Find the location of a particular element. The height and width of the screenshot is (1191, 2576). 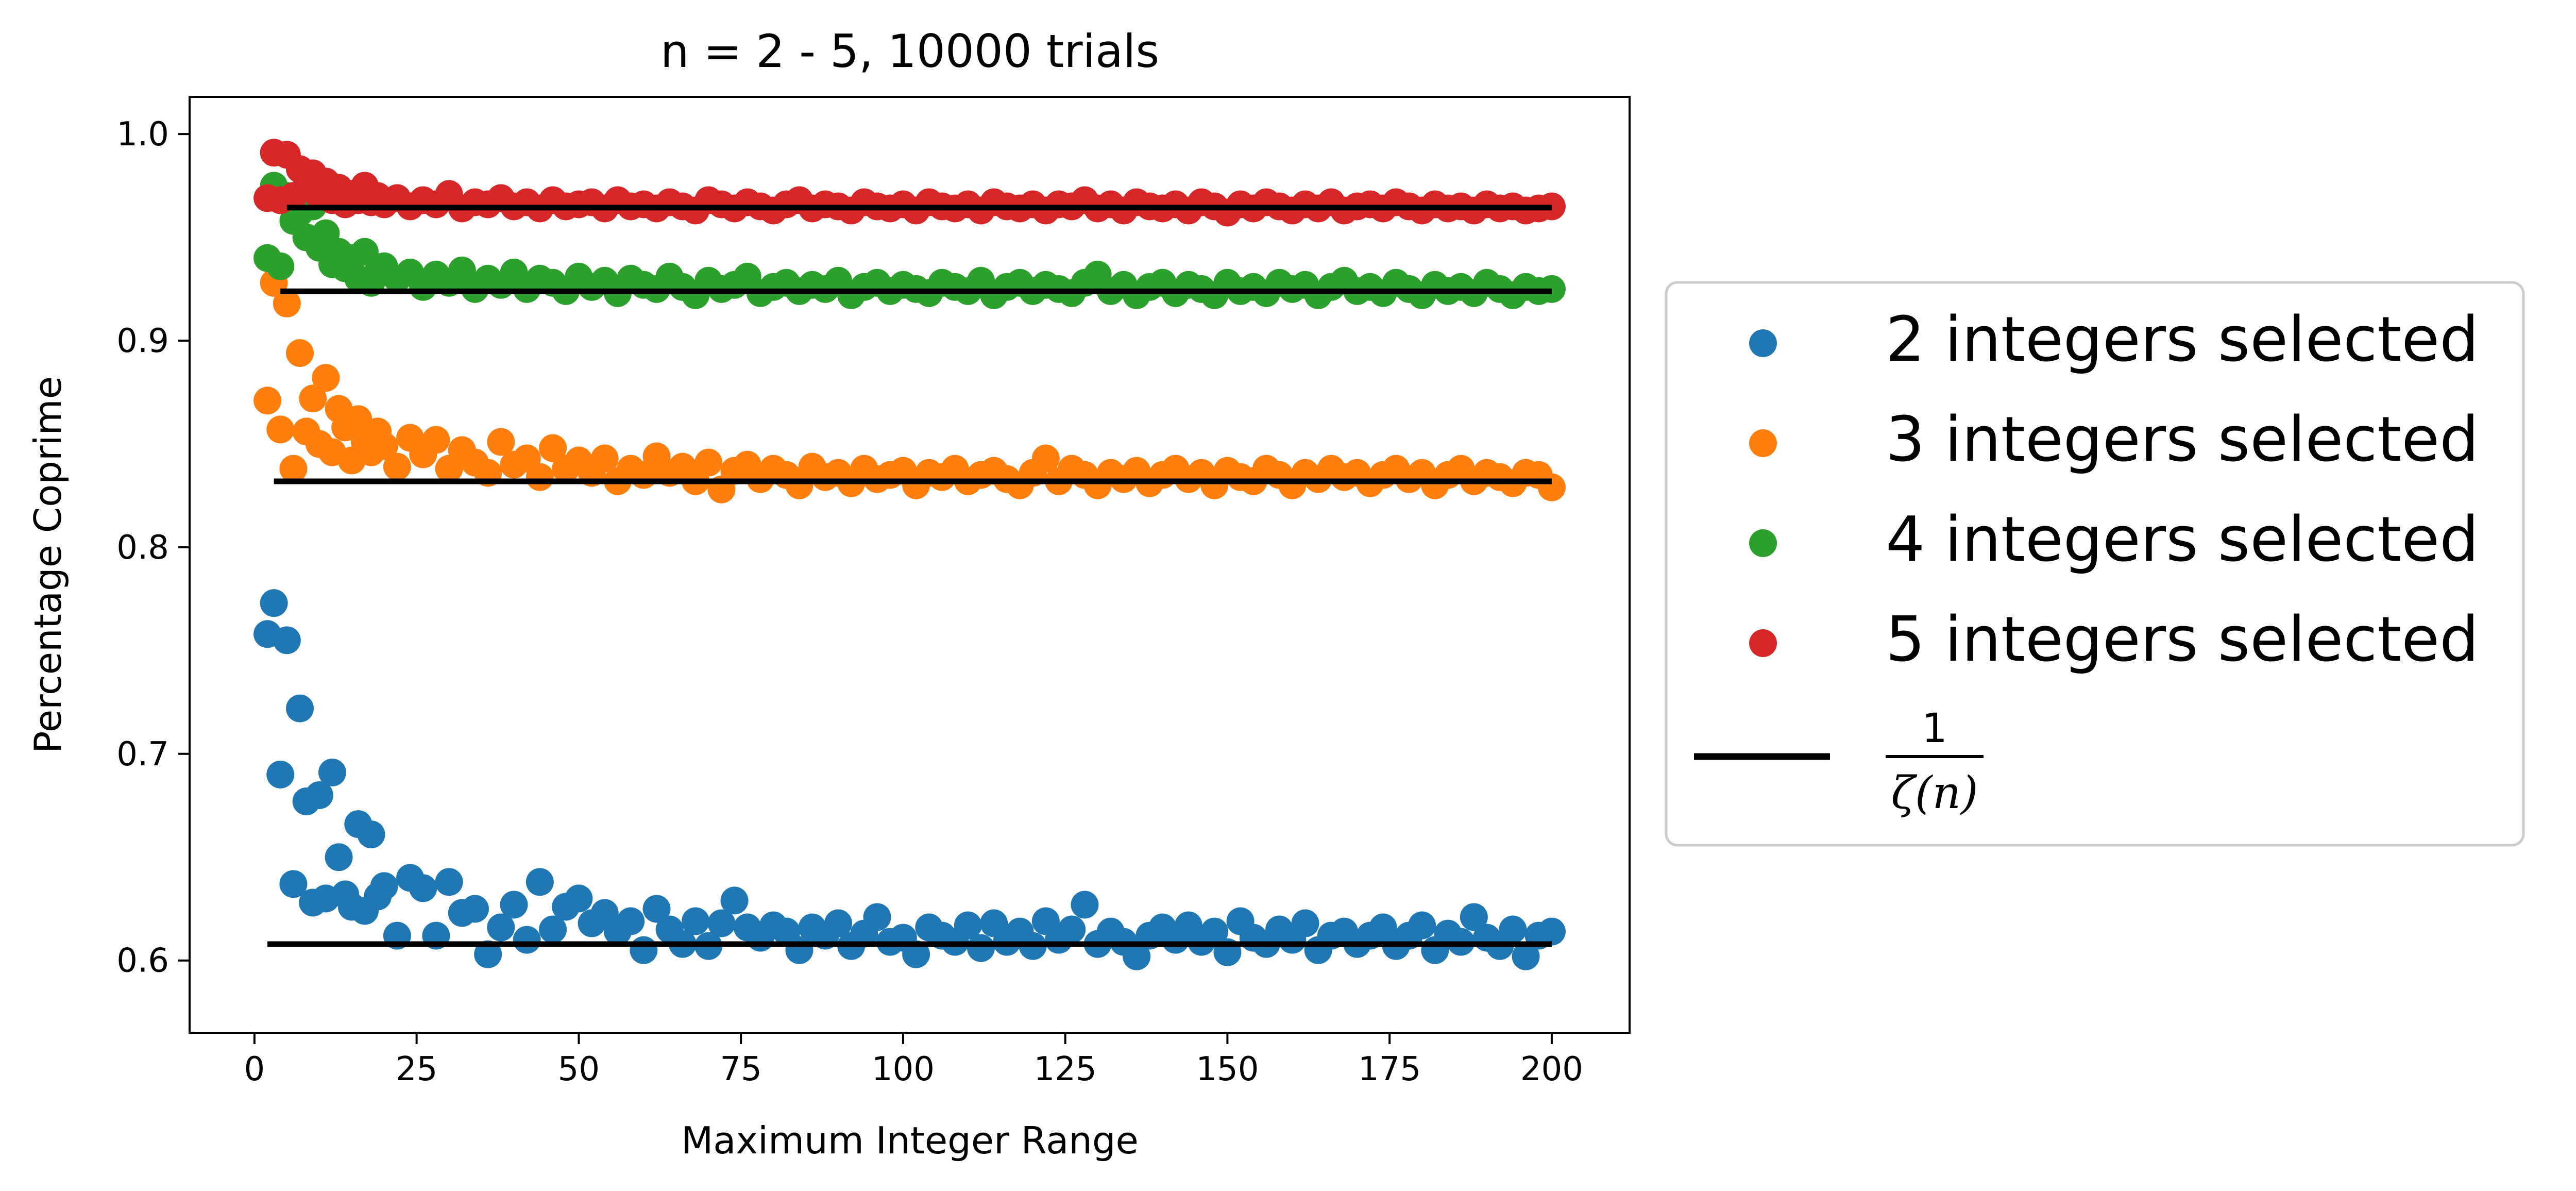

y-tick-label: 0.7 is located at coordinates (142, 754).